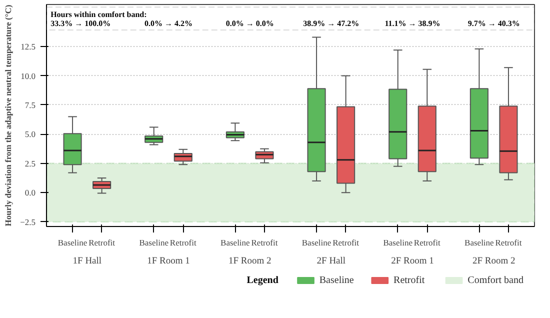  What do you see at coordinates (496, 280) in the screenshot?
I see `legend-label: Comfort band` at bounding box center [496, 280].